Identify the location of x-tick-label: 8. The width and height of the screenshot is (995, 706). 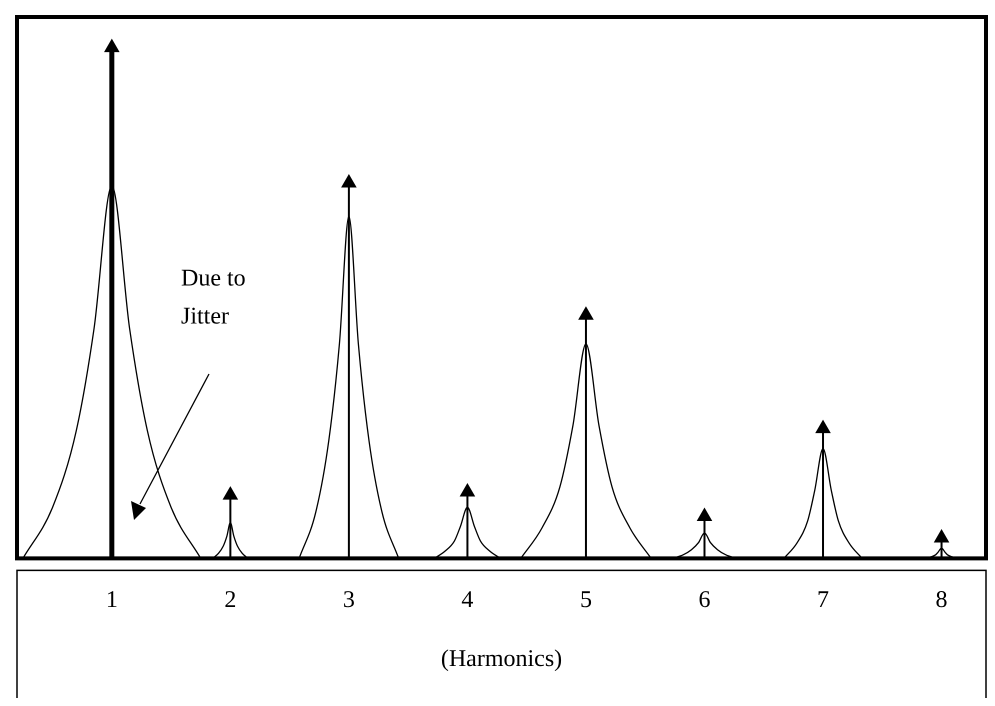
(942, 600).